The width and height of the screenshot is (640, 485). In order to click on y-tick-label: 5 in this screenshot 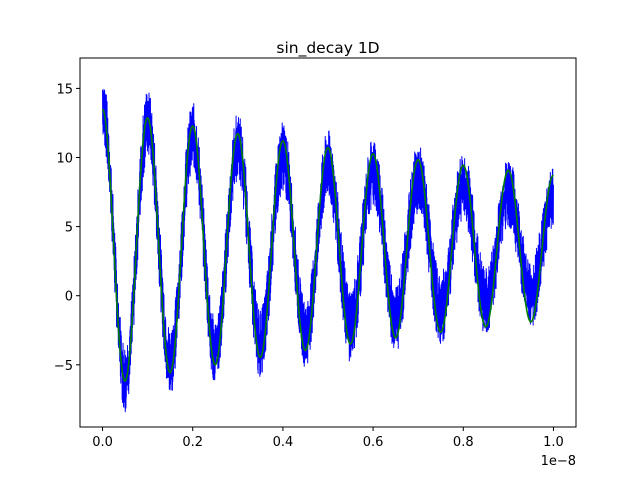, I will do `click(69, 228)`.